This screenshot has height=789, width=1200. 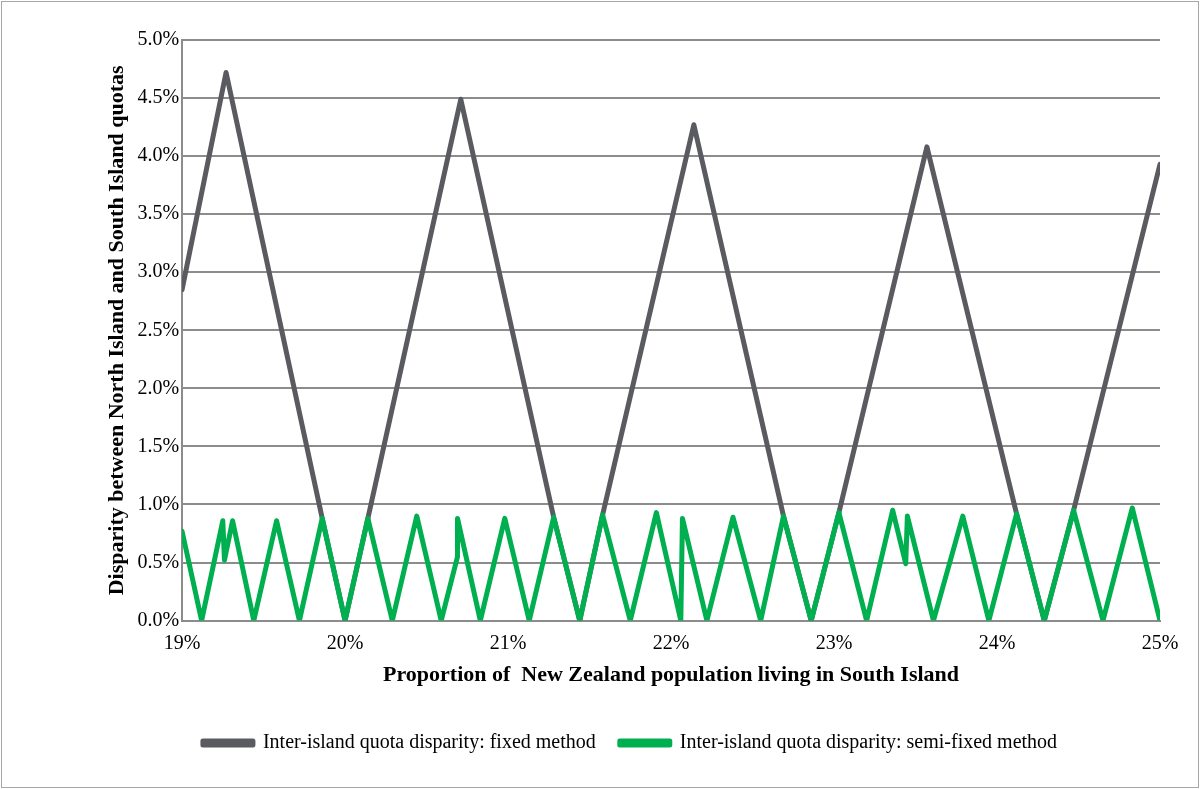 I want to click on x-tick-label: 23%, so click(x=834, y=641).